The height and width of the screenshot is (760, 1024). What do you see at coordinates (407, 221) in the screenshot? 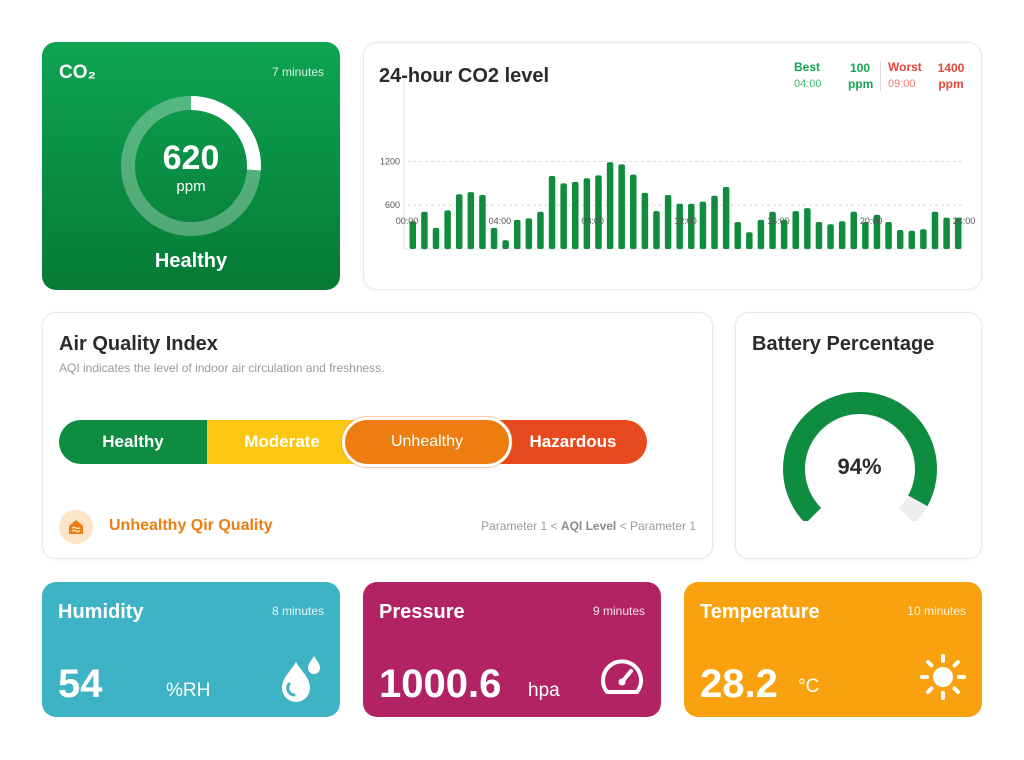
I see `chart-x-tick-label: 00:00` at bounding box center [407, 221].